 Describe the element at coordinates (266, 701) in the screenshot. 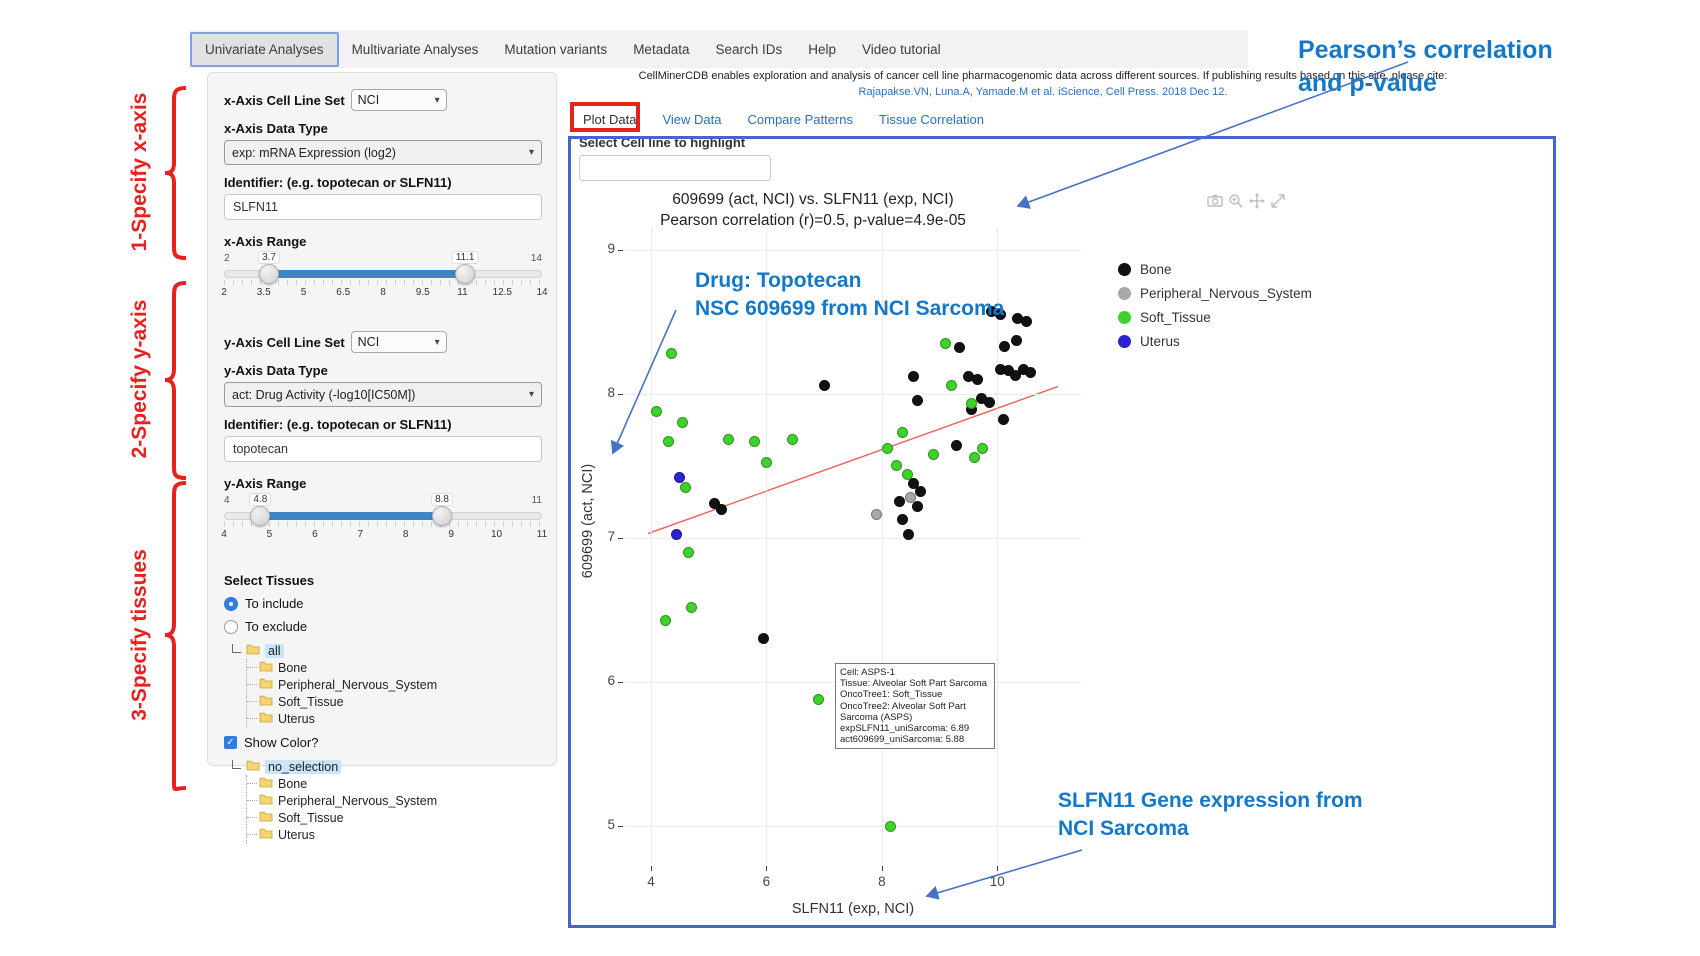

I see `folder-icon` at that location.